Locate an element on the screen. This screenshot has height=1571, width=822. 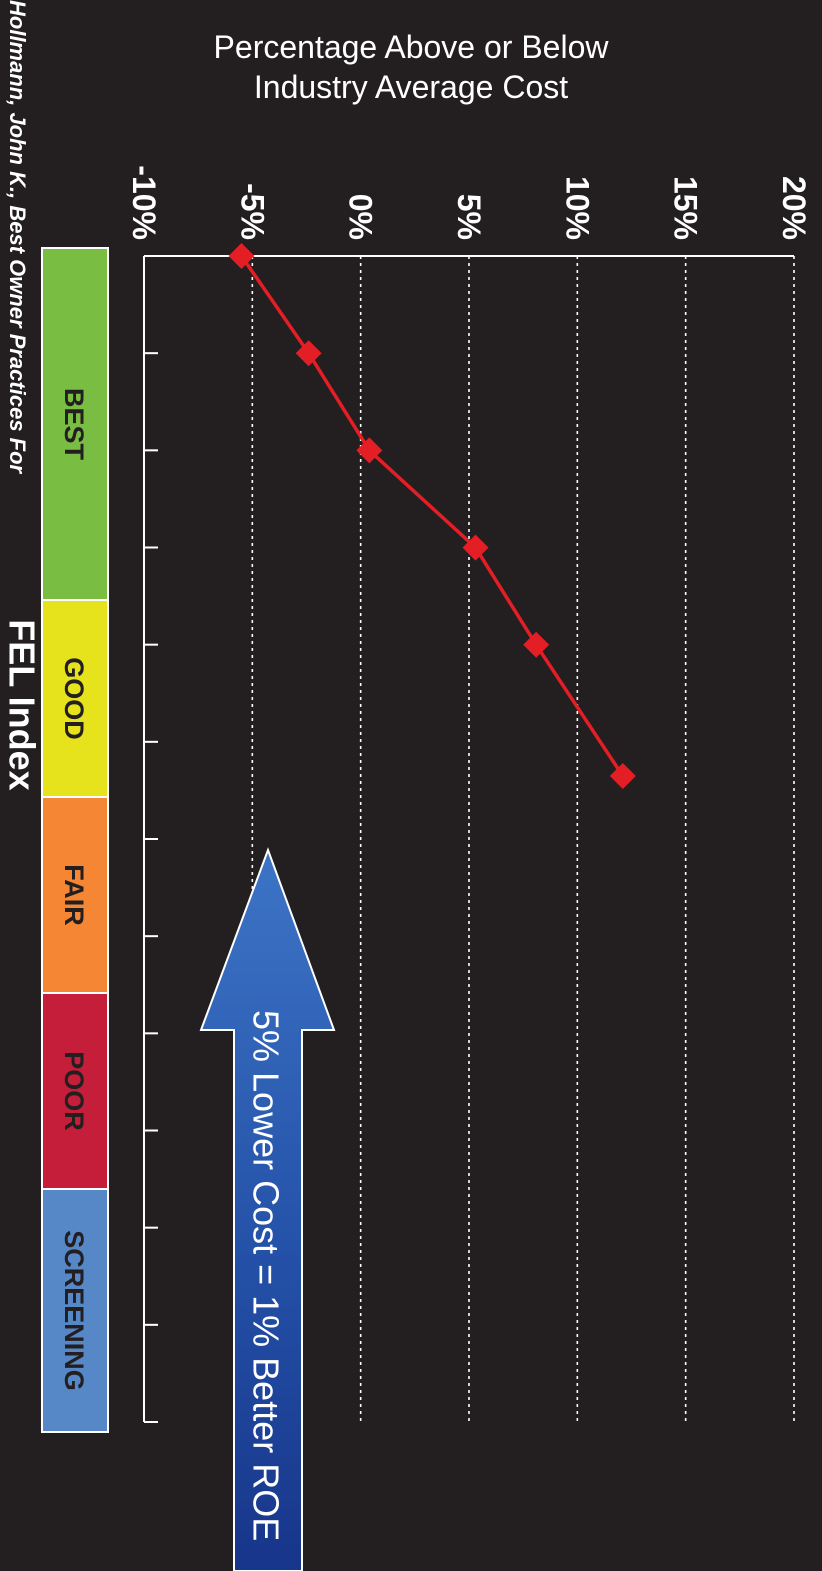
annotation-layer: 5% Lower Cost = 1% Better ROE is located at coordinates (267, 1209).